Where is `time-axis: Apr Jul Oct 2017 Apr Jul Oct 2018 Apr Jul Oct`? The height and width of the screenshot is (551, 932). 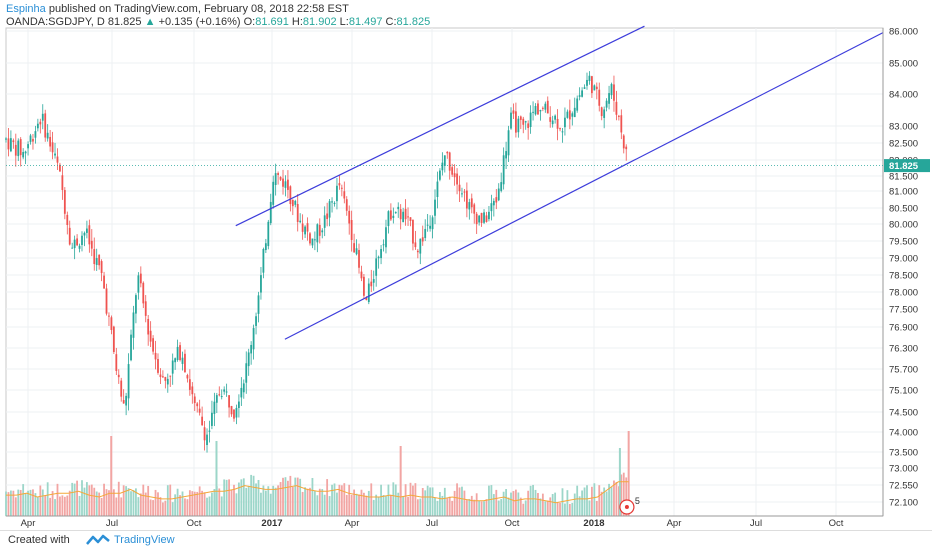 time-axis: Apr Jul Oct 2017 Apr Jul Oct 2018 Apr Jul Oct is located at coordinates (444, 522).